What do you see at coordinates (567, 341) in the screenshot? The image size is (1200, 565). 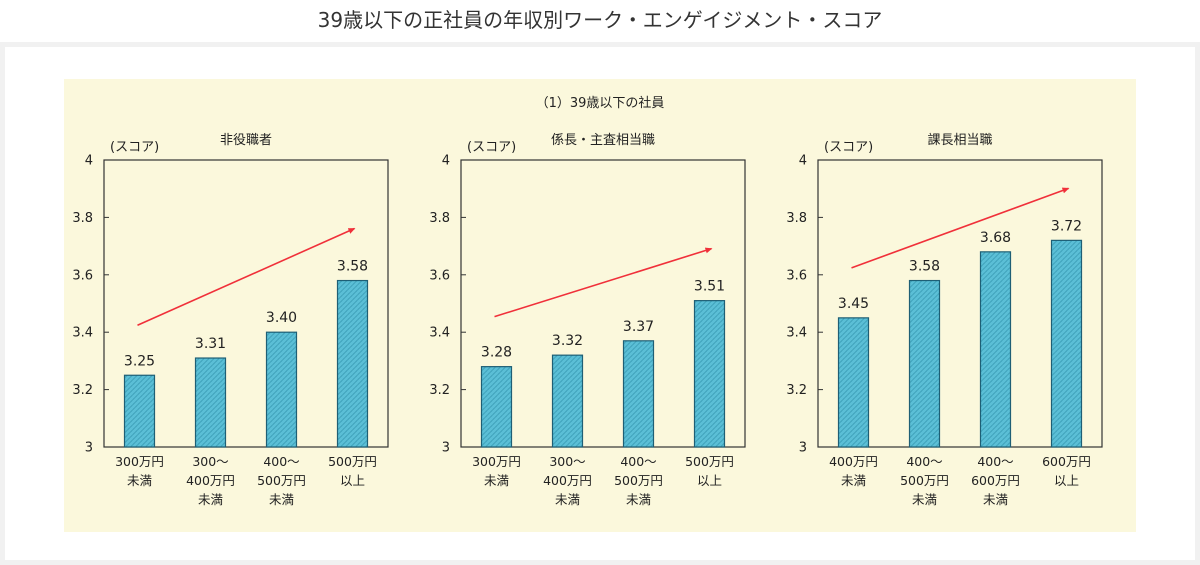 I see `value-label: 3.32` at bounding box center [567, 341].